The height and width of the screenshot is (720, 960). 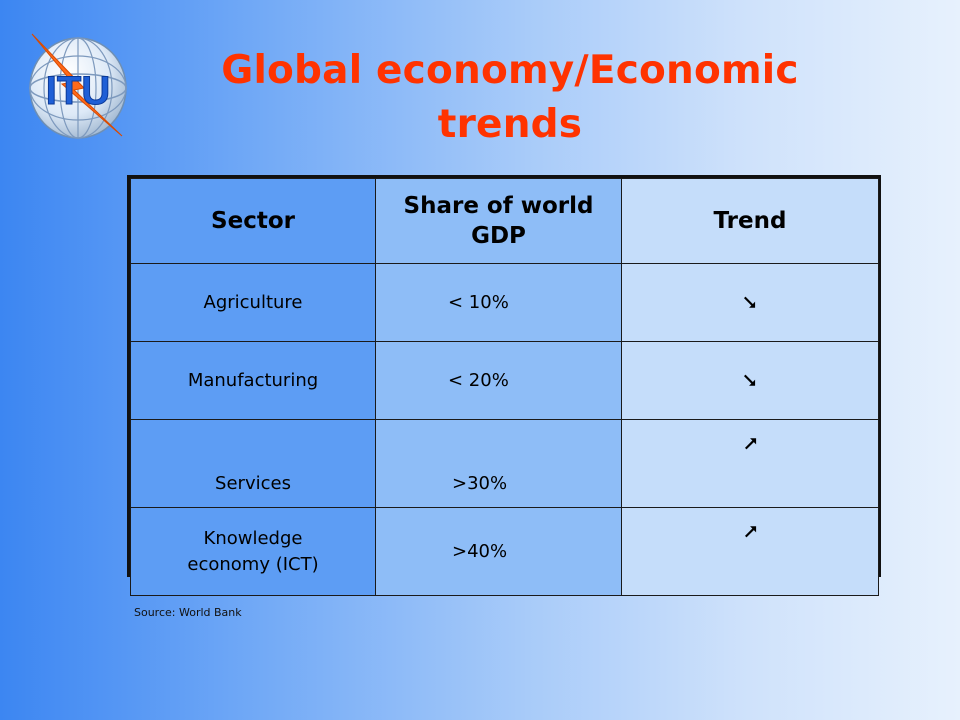 I want to click on table-row: Manufacturing < 20% ➞, so click(x=504, y=380).